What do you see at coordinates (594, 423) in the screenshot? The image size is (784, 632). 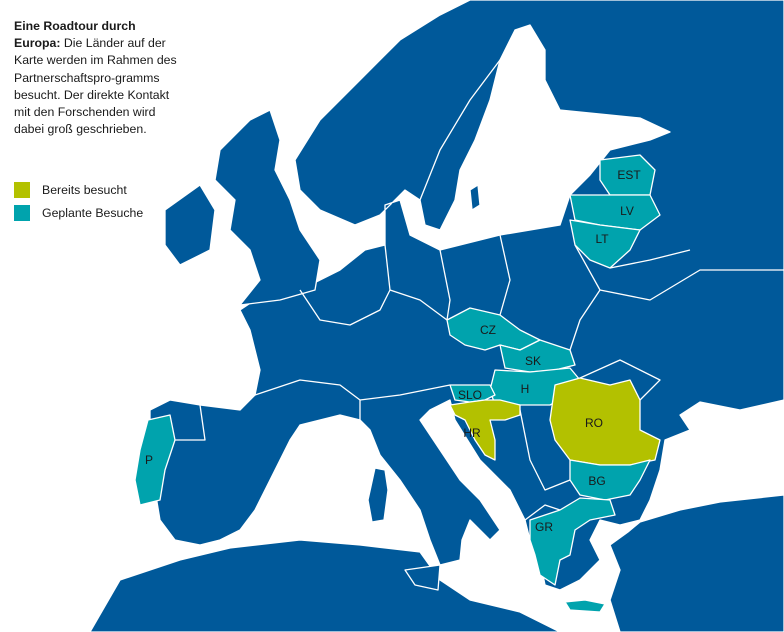 I see `label-ro: RO` at bounding box center [594, 423].